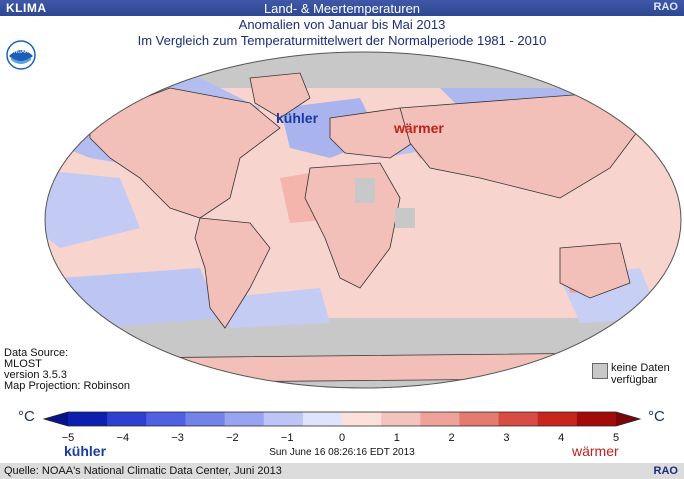  What do you see at coordinates (185, 153) in the screenshot?
I see `north-america` at bounding box center [185, 153].